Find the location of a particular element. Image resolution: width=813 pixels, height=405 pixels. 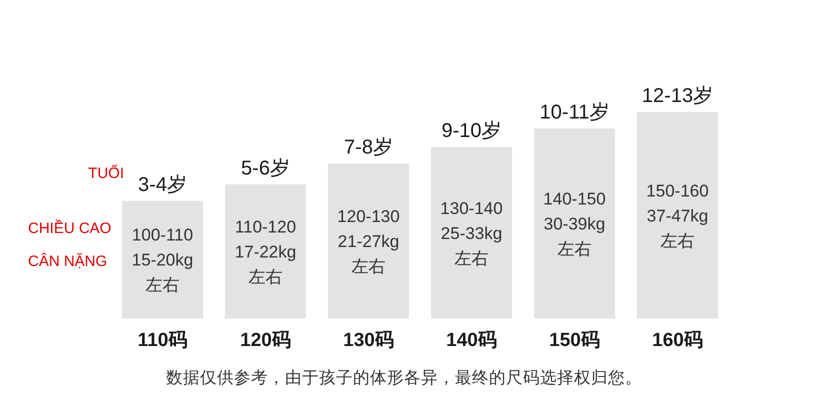

annotation: 5-6岁 is located at coordinates (265, 168).